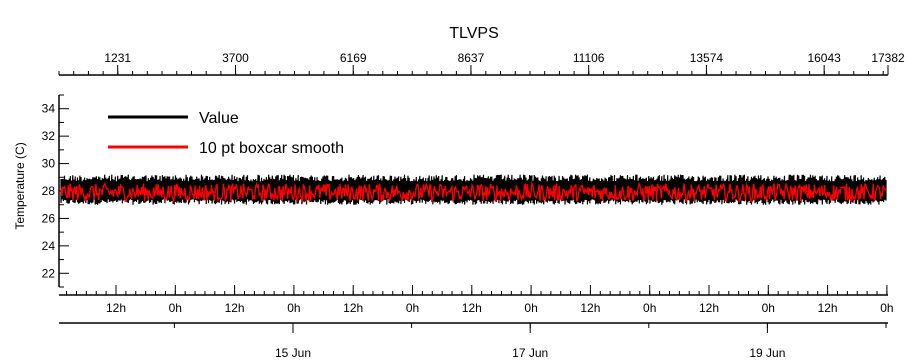  Describe the element at coordinates (226, 133) in the screenshot. I see `legend: Value 10 pt boxcar smooth` at that location.